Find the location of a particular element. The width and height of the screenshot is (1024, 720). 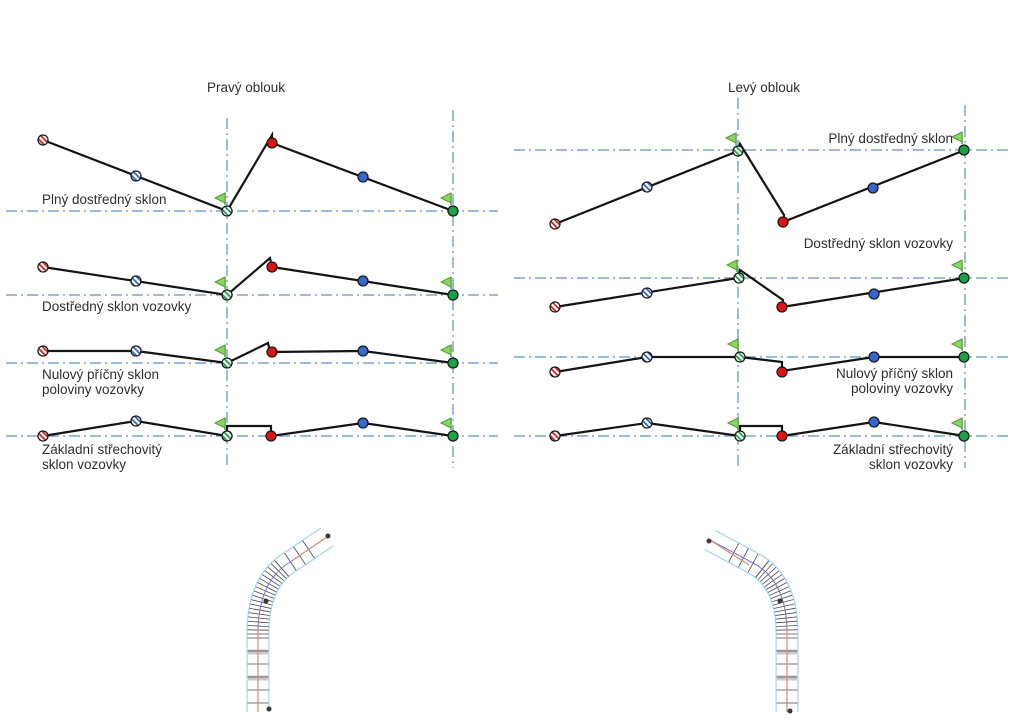

label-nulovy-pricny-sklon-right: Nulový příčný sklon poloviny vozovky is located at coordinates (894, 381).